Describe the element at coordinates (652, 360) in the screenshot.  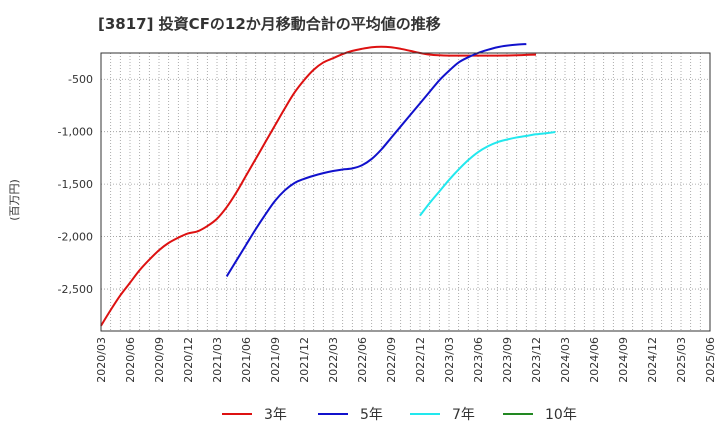
I see `x-tick-label: 2024/12` at that location.